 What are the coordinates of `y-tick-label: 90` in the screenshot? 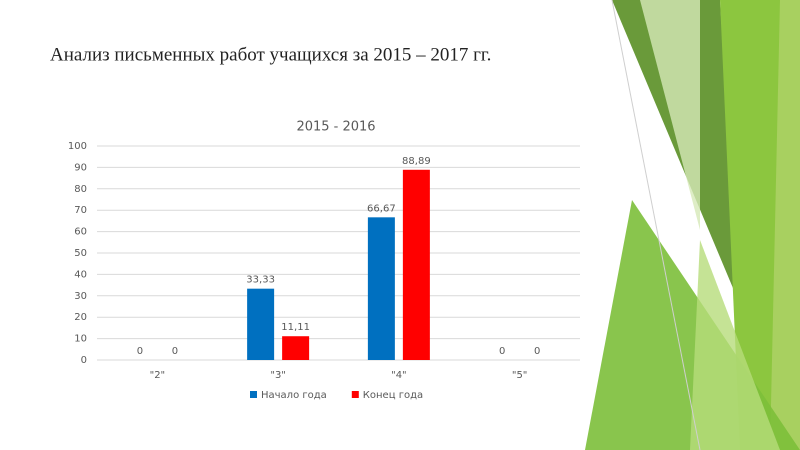 It's located at (80, 167).